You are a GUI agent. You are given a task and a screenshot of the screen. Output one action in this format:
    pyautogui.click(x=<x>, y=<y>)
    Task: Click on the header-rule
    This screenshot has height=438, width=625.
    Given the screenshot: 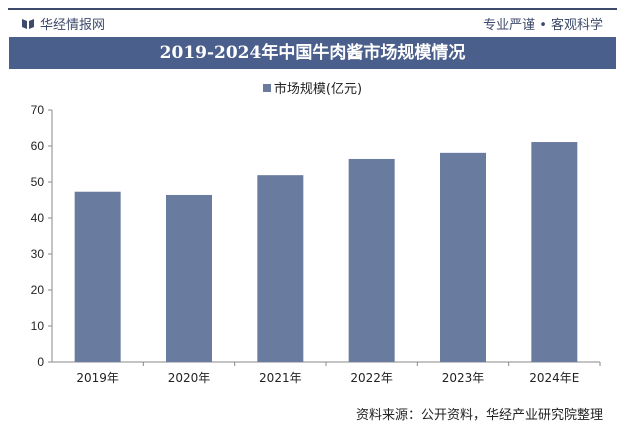 What is the action you would take?
    pyautogui.click(x=312, y=9)
    